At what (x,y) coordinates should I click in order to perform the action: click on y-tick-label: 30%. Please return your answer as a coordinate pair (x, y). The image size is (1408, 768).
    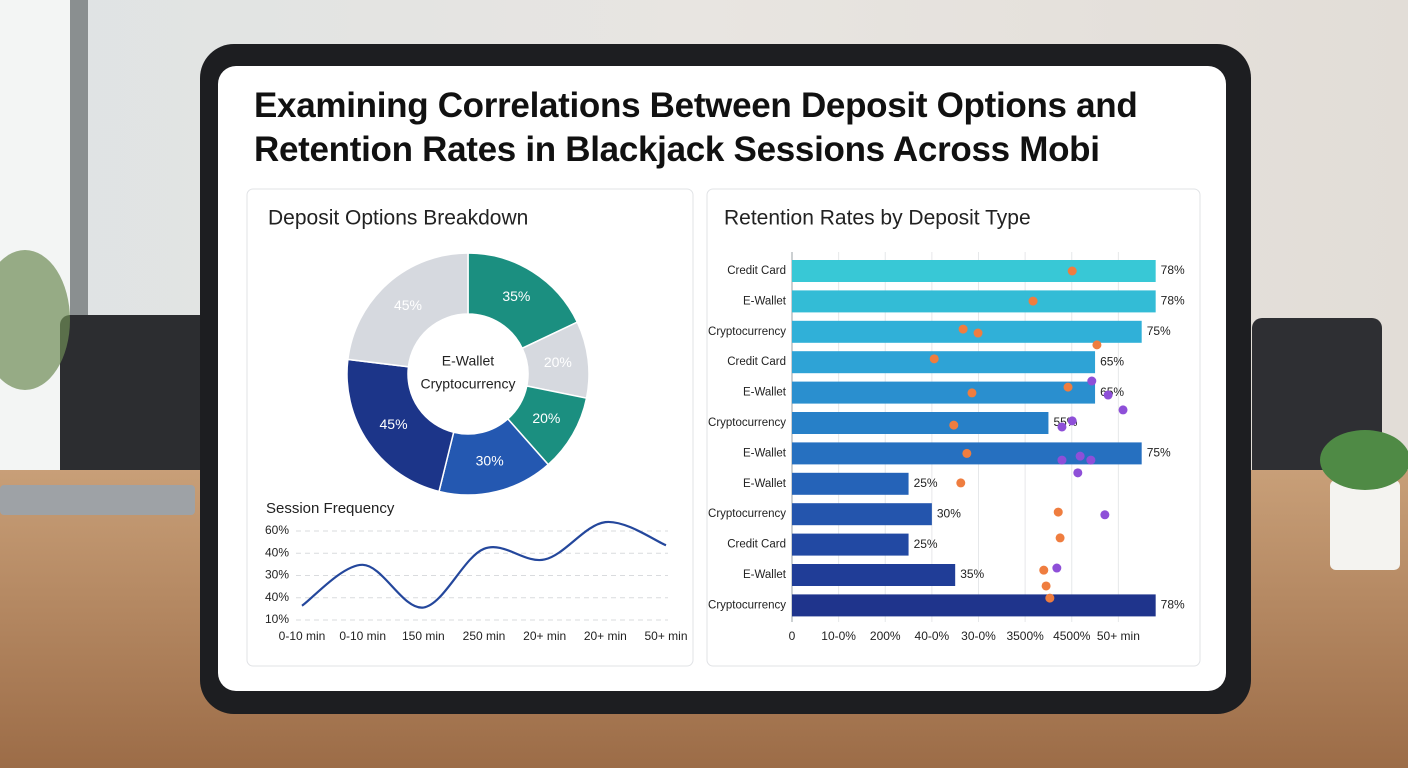
    Looking at the image, I should click on (277, 575).